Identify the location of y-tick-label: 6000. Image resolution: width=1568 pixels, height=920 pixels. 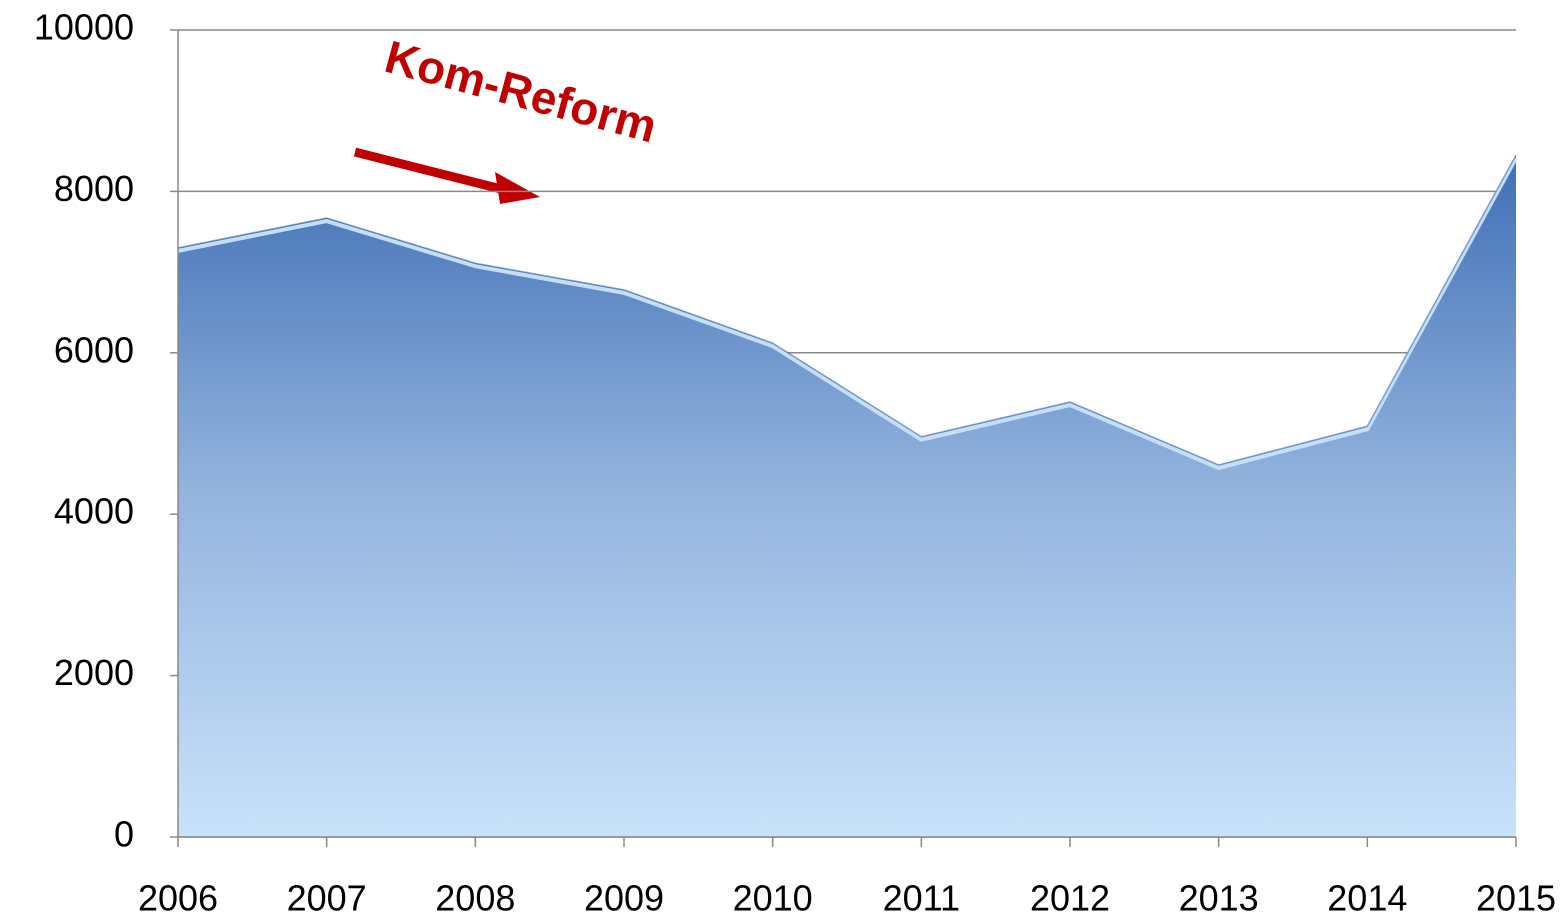
(94, 349).